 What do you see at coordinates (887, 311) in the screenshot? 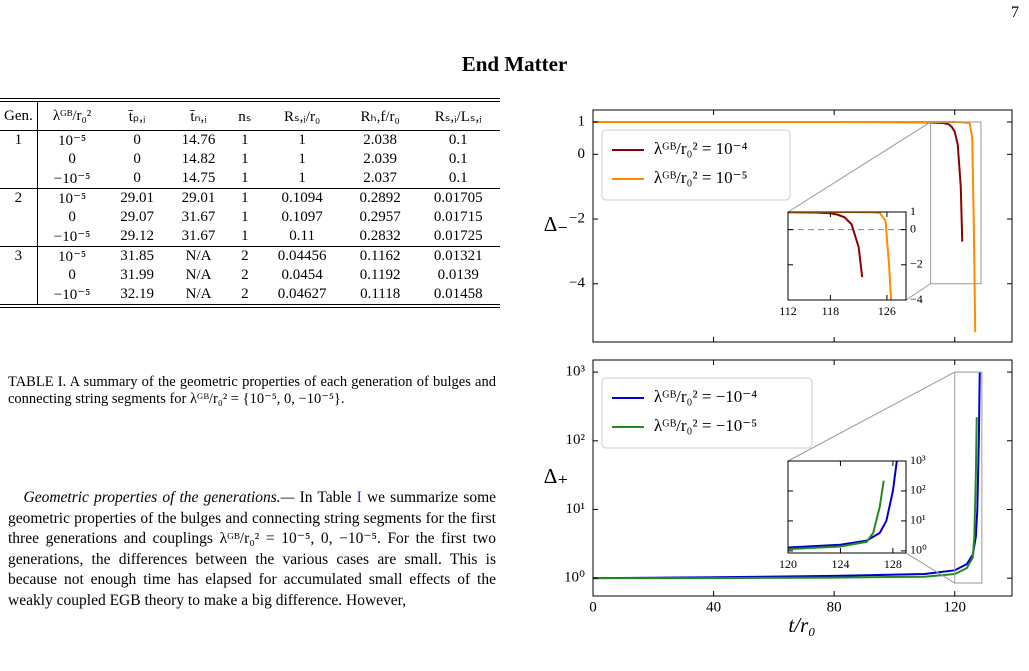
I see `x-tick-label: 126` at bounding box center [887, 311].